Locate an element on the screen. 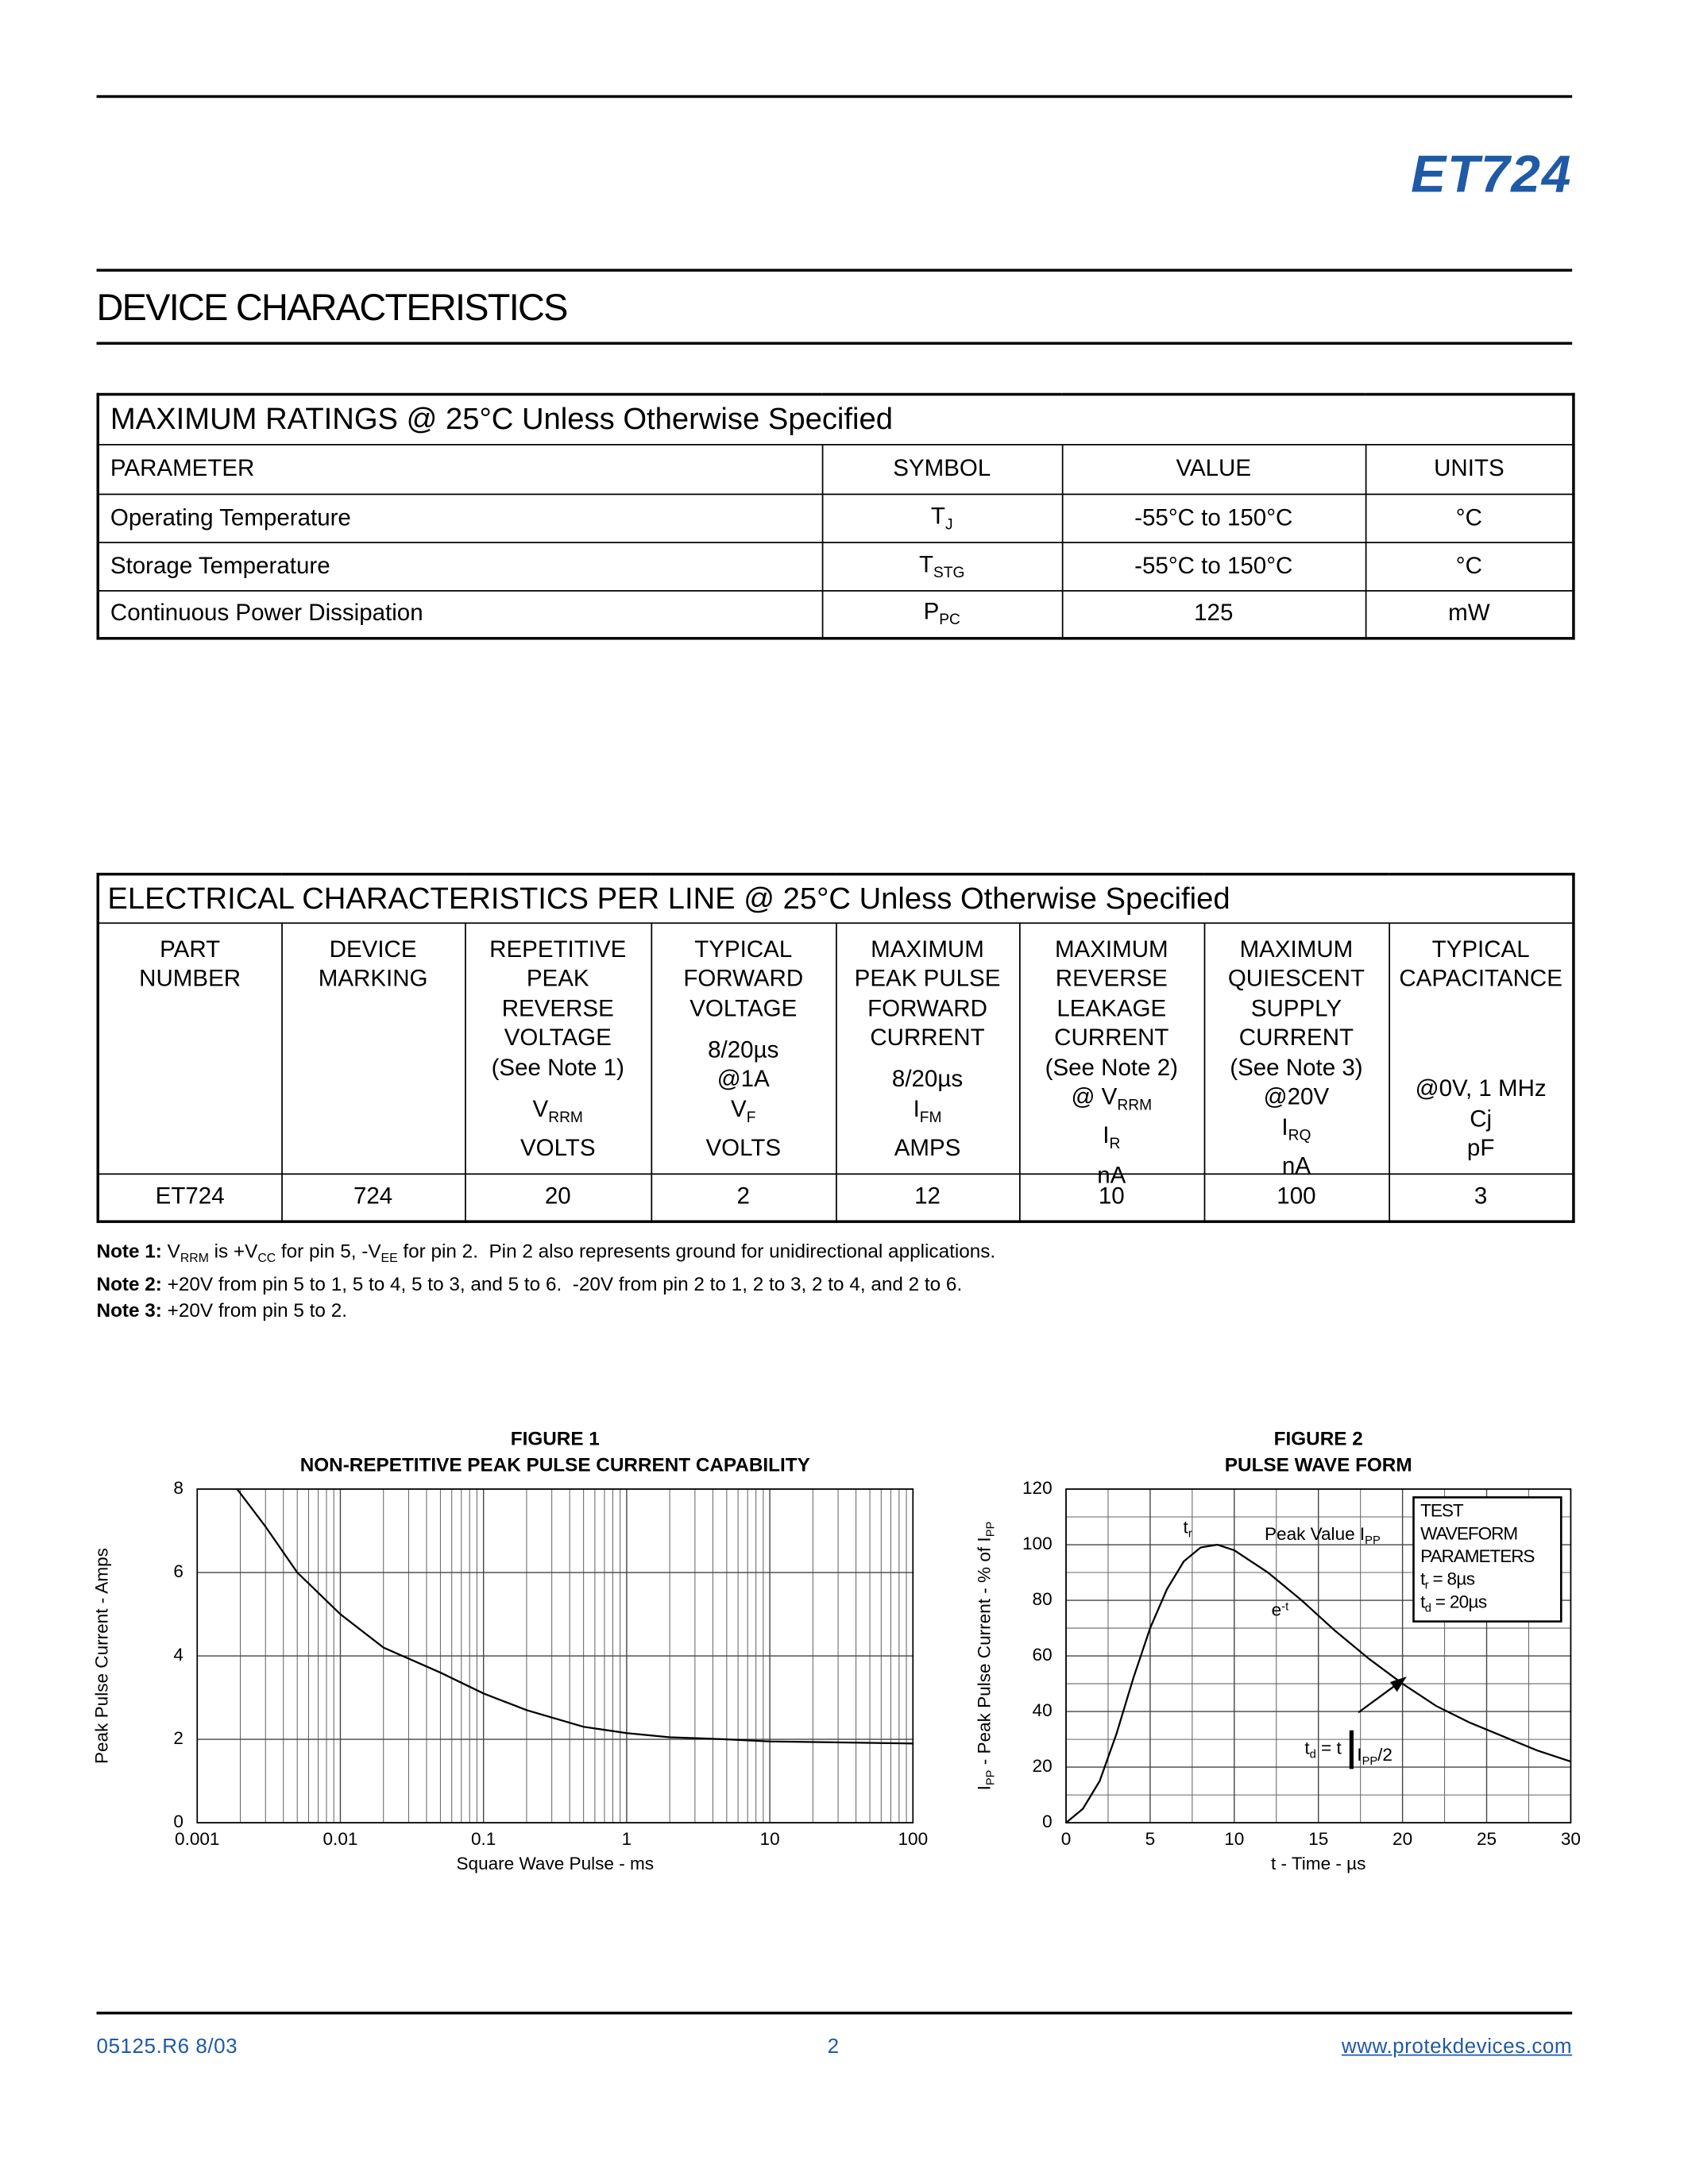 This screenshot has width=1688, height=2184. y-tick-label: 6 is located at coordinates (178, 1571).